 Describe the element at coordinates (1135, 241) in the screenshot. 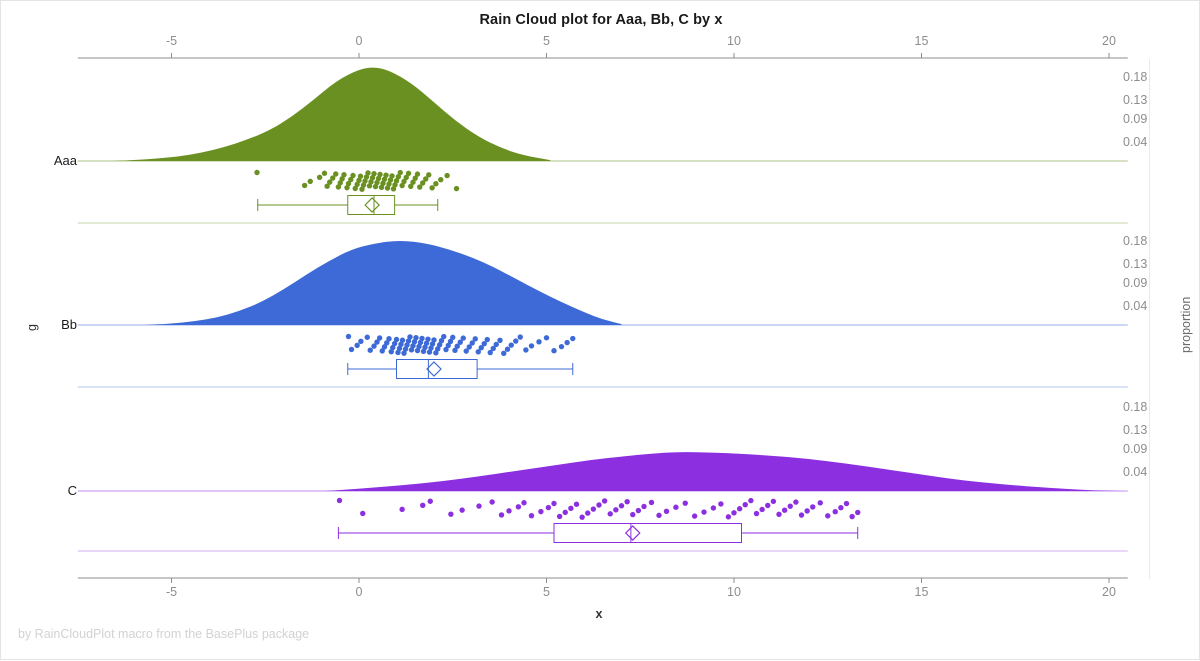

I see `proportion-tick-label: 0.18` at that location.